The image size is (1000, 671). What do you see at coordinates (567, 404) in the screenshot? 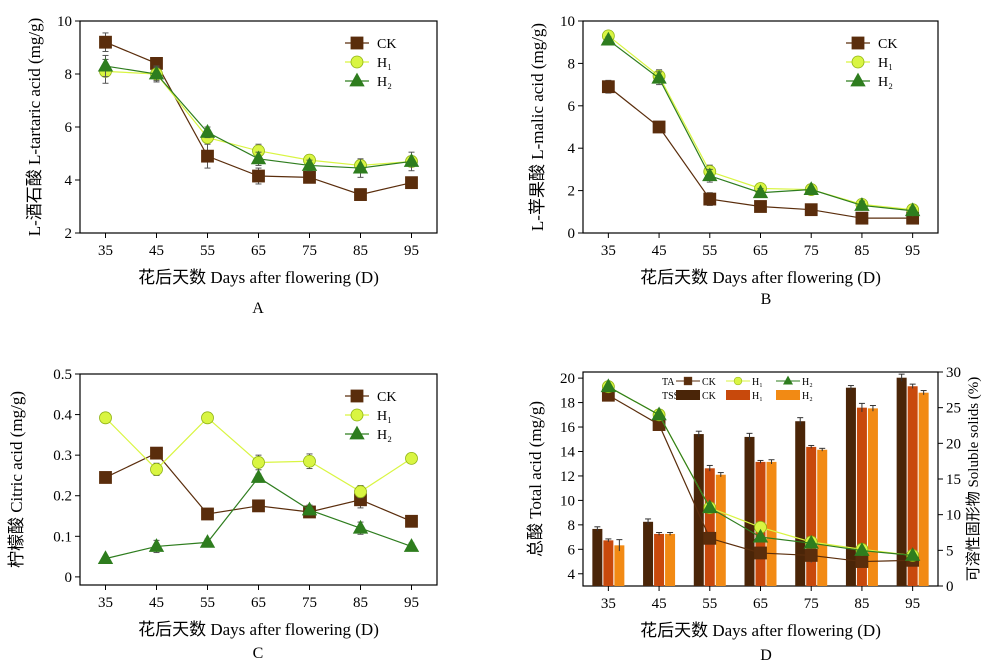
I see `y-tick-label: 18` at bounding box center [567, 404].